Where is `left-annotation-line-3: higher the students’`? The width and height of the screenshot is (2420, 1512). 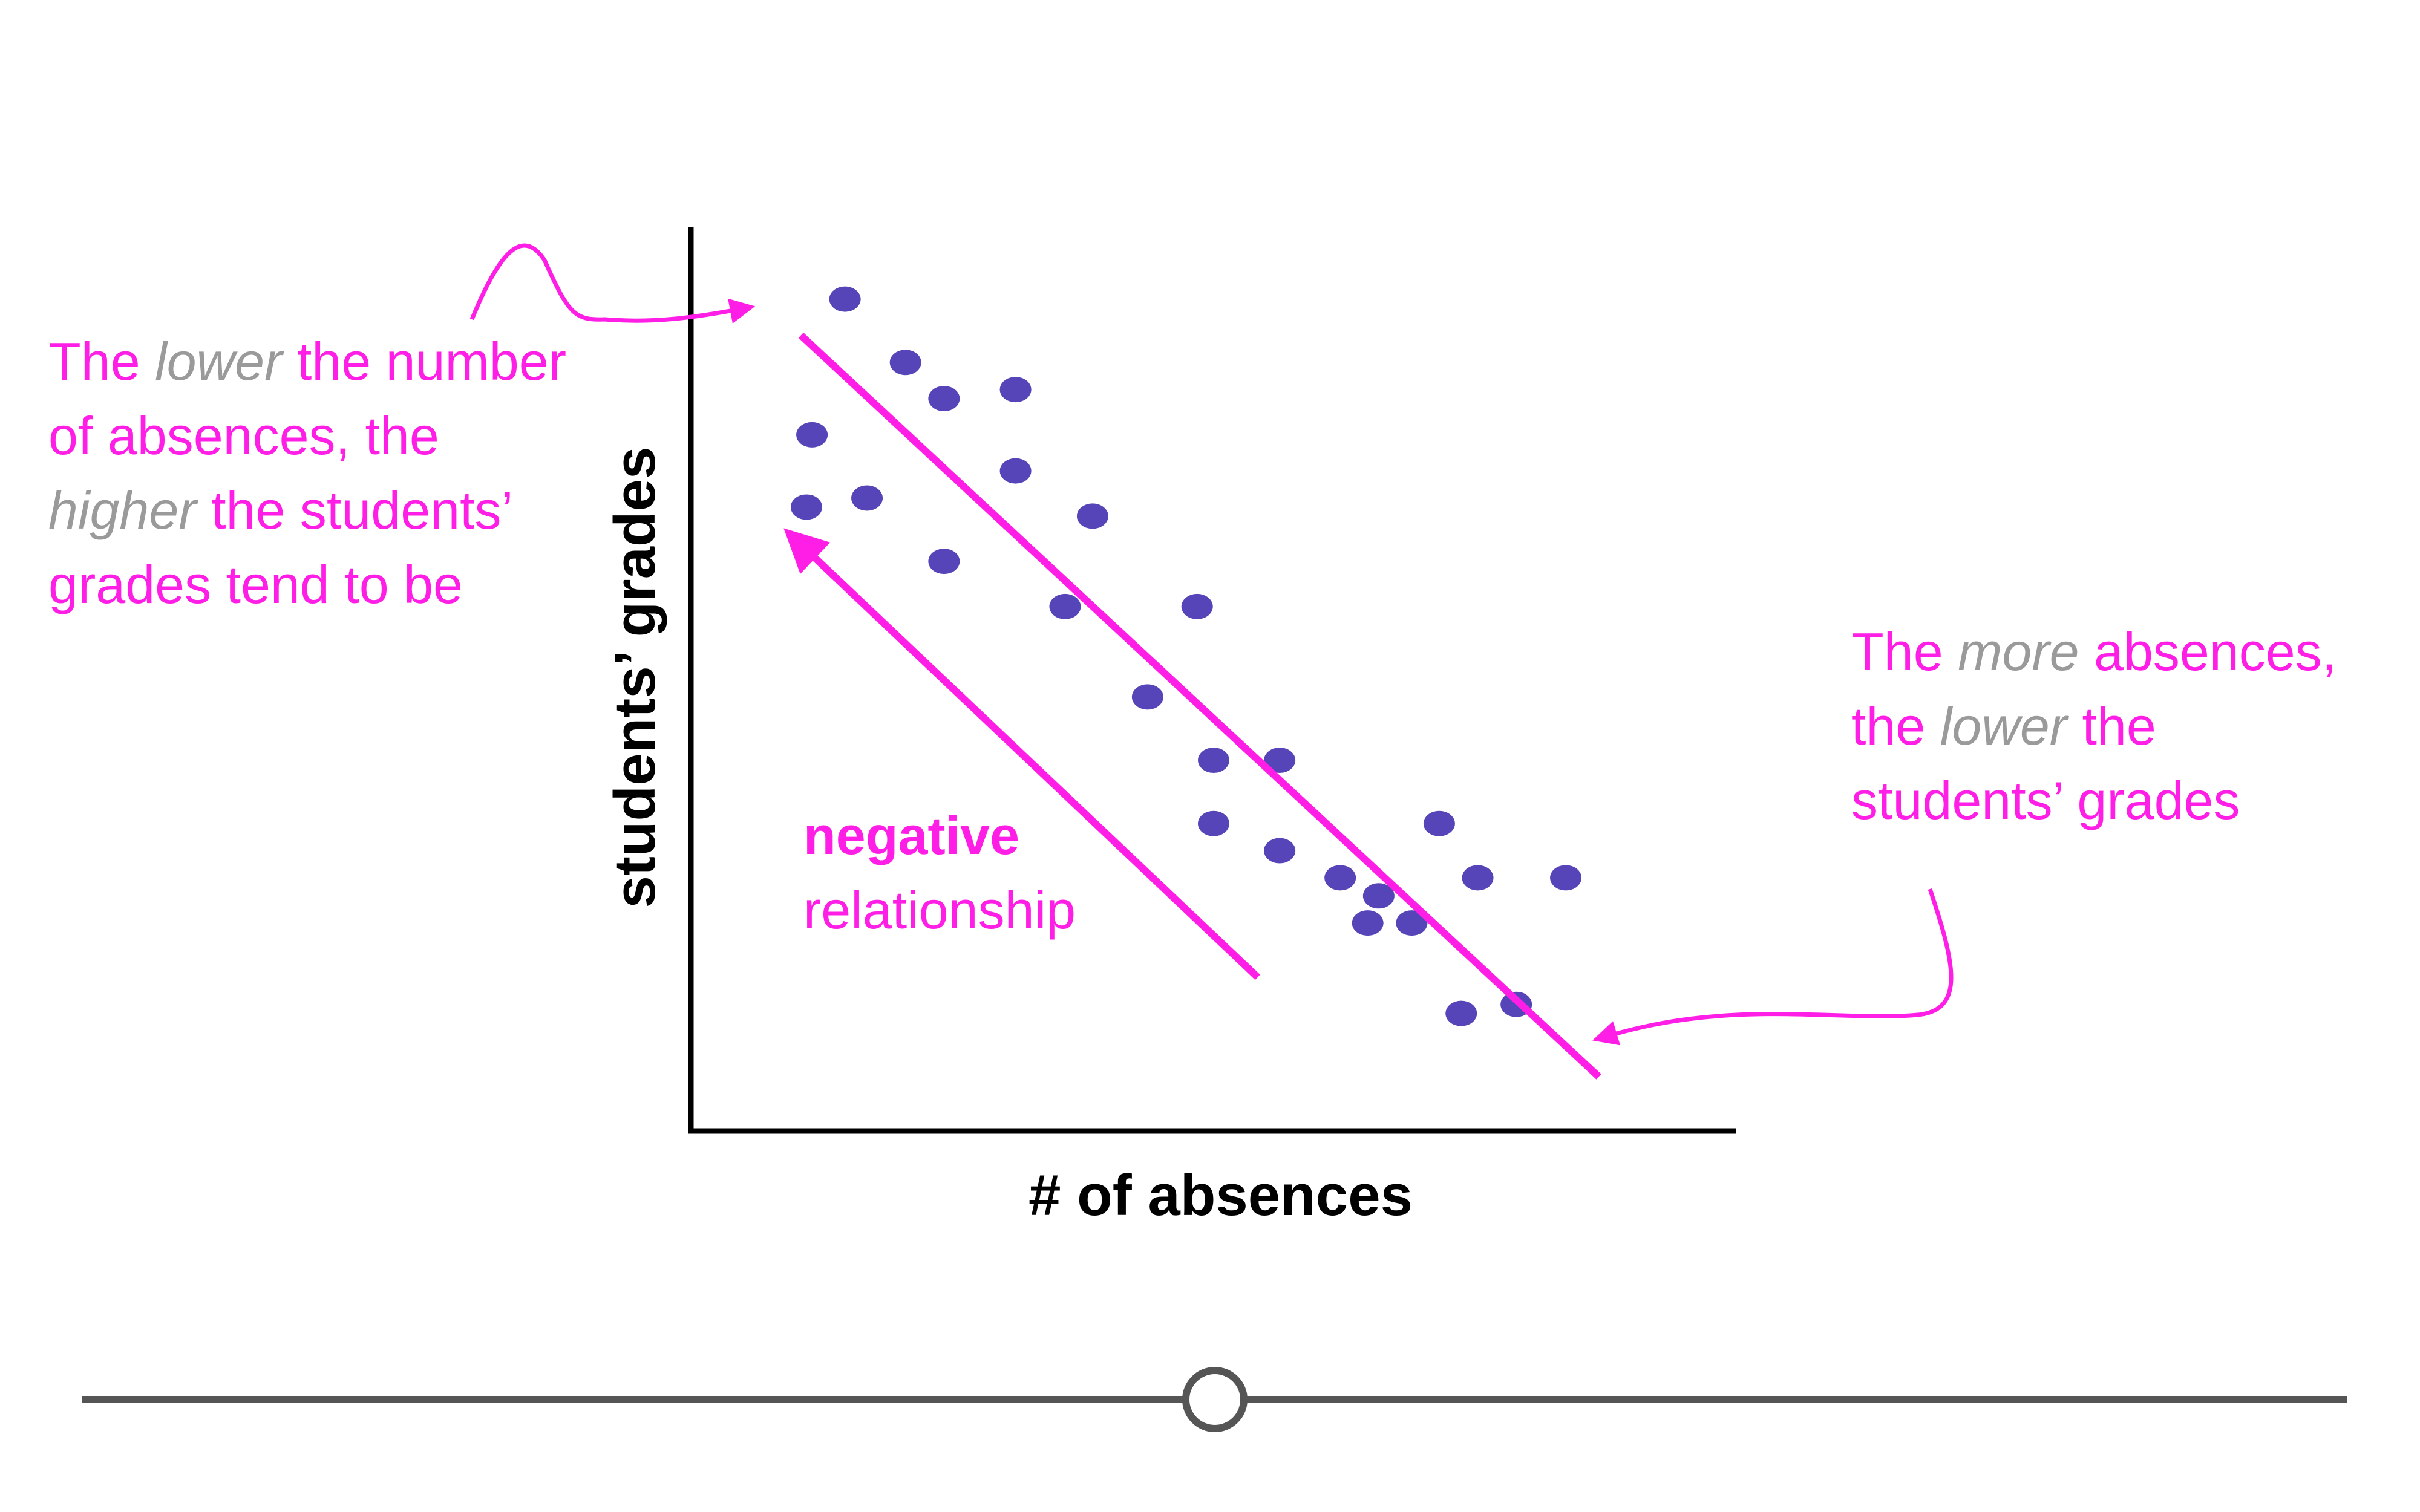
left-annotation-line-3: higher the students’ is located at coordinates (281, 510).